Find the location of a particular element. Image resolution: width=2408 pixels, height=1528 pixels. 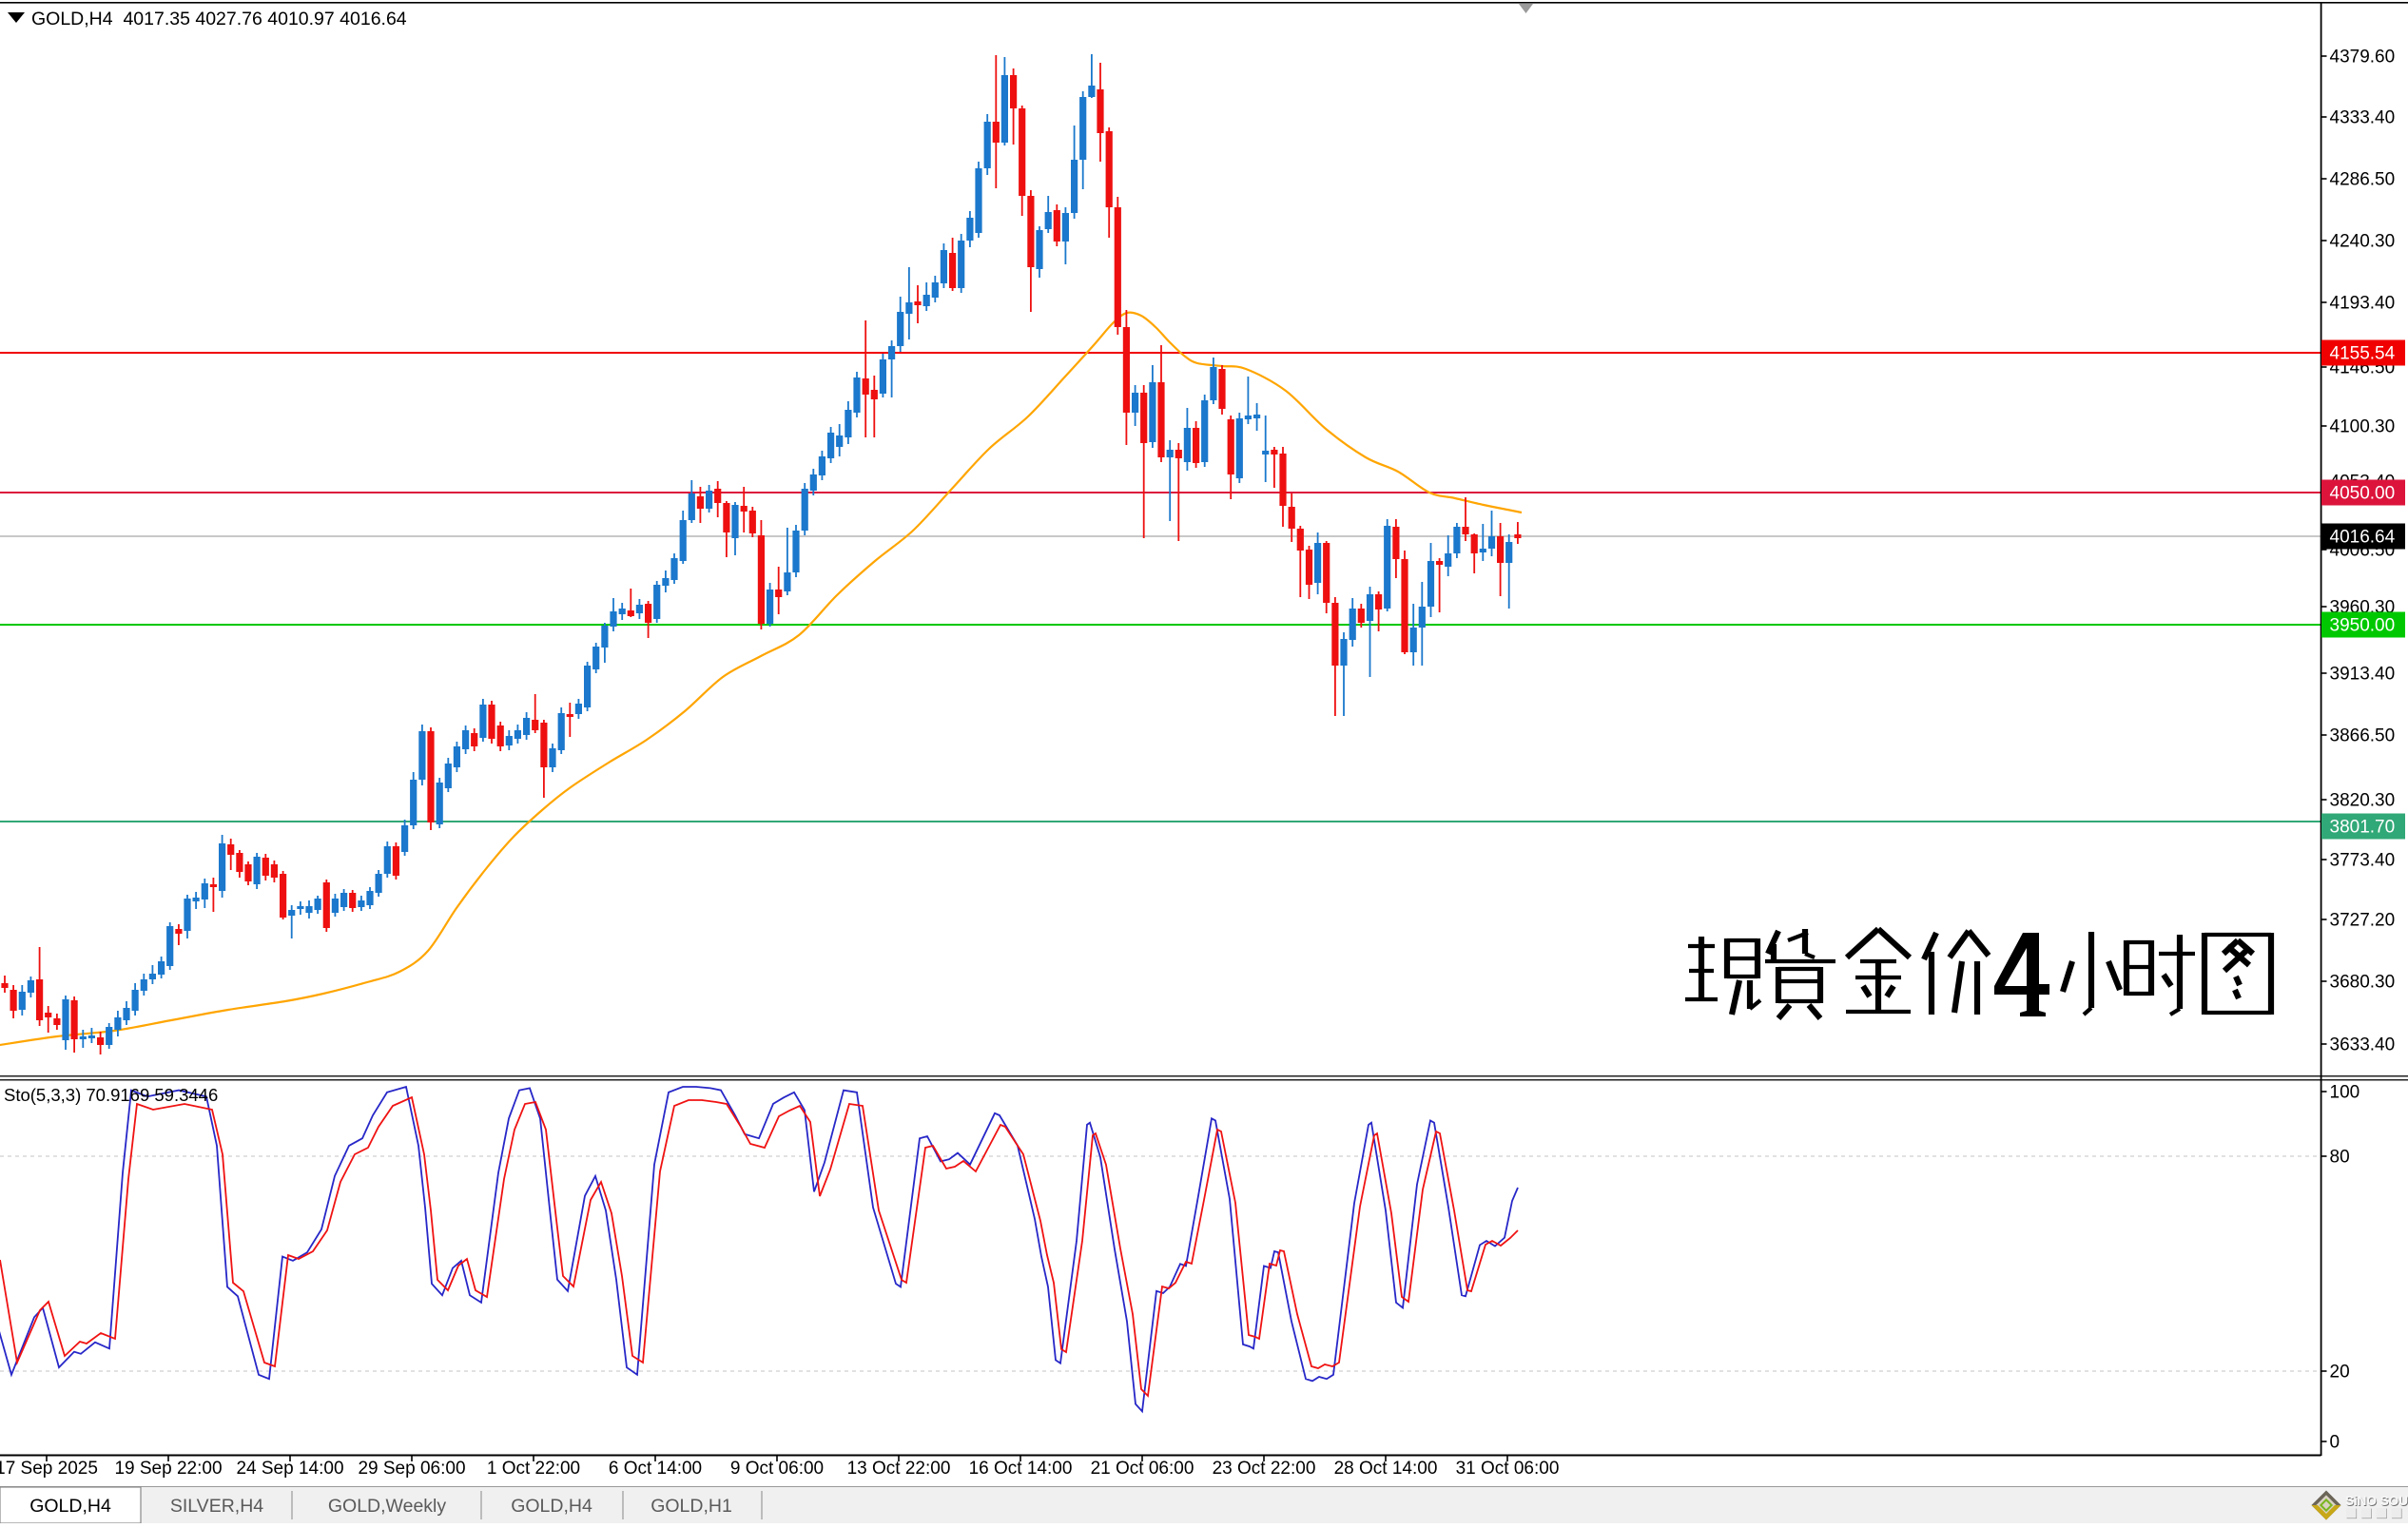

svg-text: 9 Oct 06:00 is located at coordinates (777, 1469).